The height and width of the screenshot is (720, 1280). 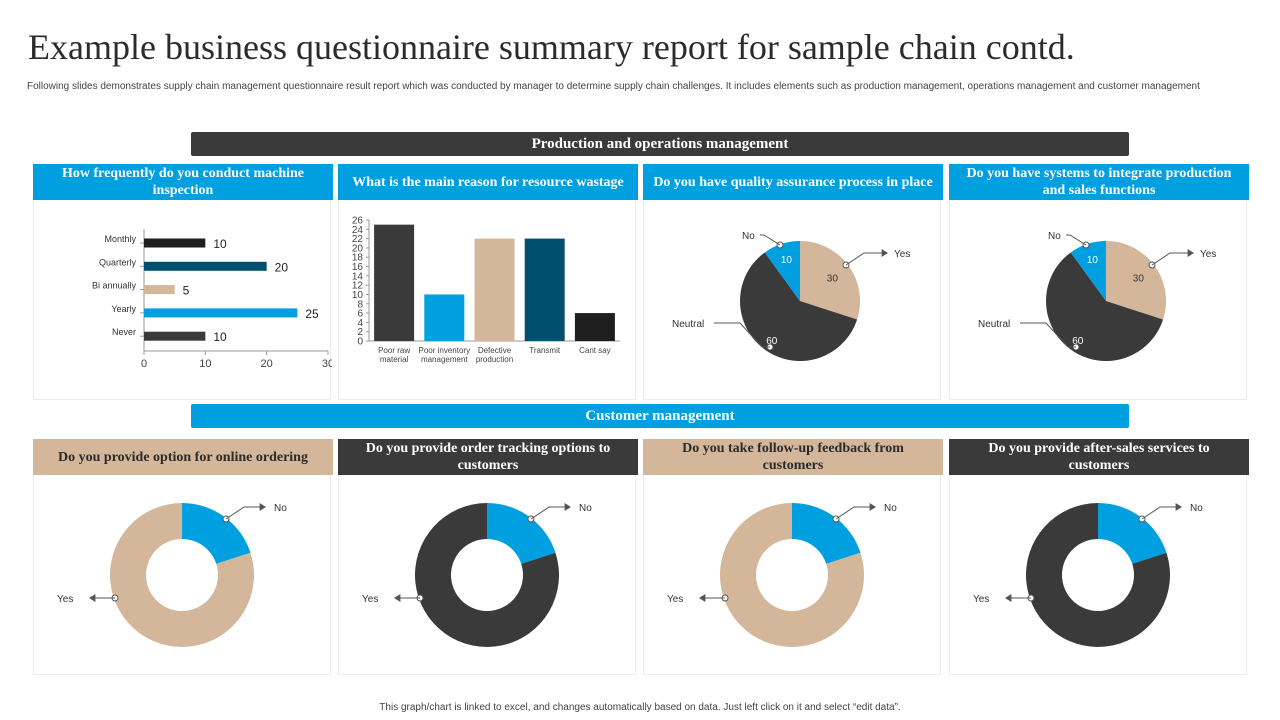 I want to click on customer-section-banner: Customer management, so click(x=660, y=416).